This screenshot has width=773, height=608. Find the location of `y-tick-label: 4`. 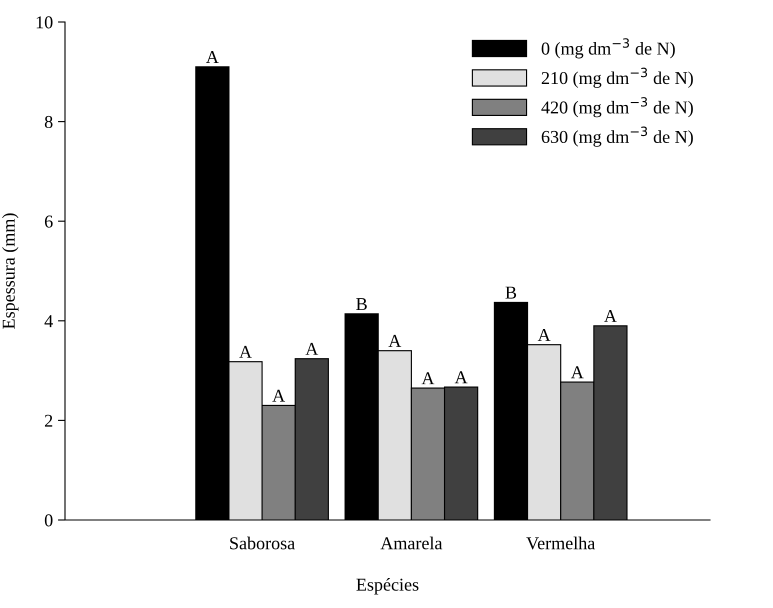

y-tick-label: 4 is located at coordinates (48, 321).